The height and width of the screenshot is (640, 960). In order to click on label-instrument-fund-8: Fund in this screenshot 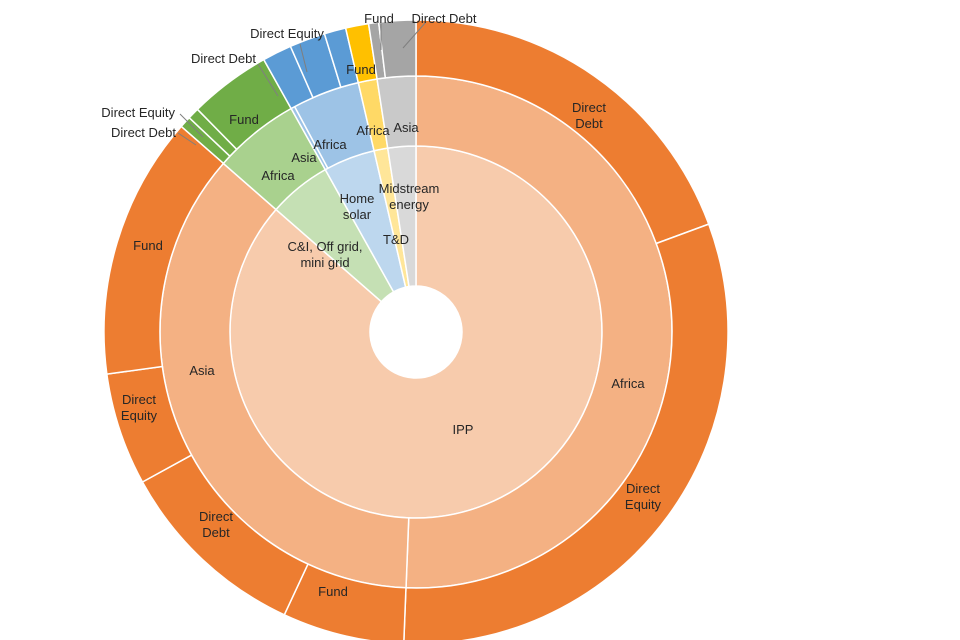, I will do `click(244, 119)`.